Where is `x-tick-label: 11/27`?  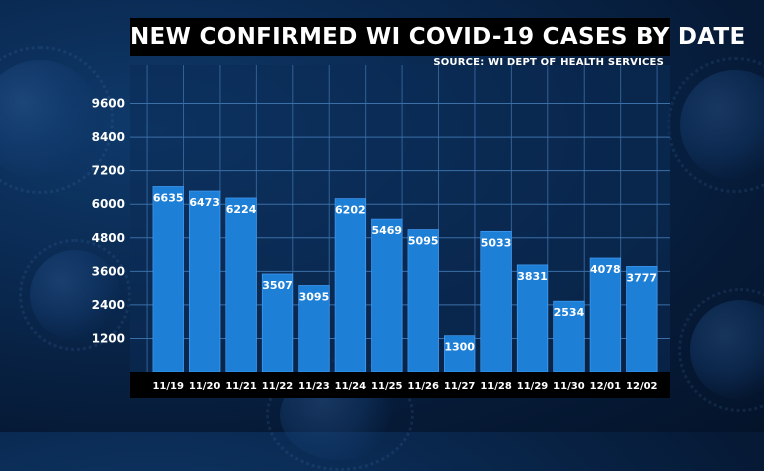 x-tick-label: 11/27 is located at coordinates (460, 386).